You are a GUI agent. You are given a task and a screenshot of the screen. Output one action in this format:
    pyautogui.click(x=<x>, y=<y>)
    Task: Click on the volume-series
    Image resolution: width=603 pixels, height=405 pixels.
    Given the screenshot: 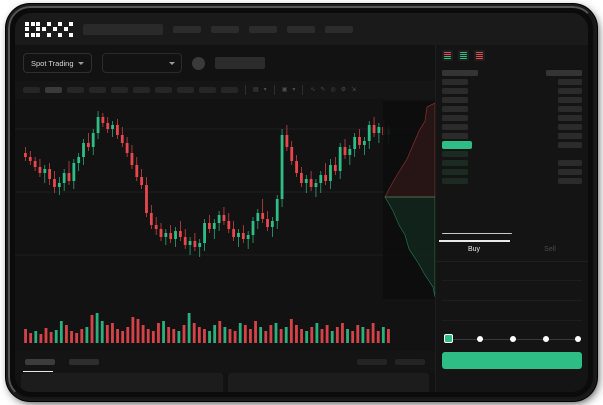 What is the action you would take?
    pyautogui.click(x=207, y=328)
    